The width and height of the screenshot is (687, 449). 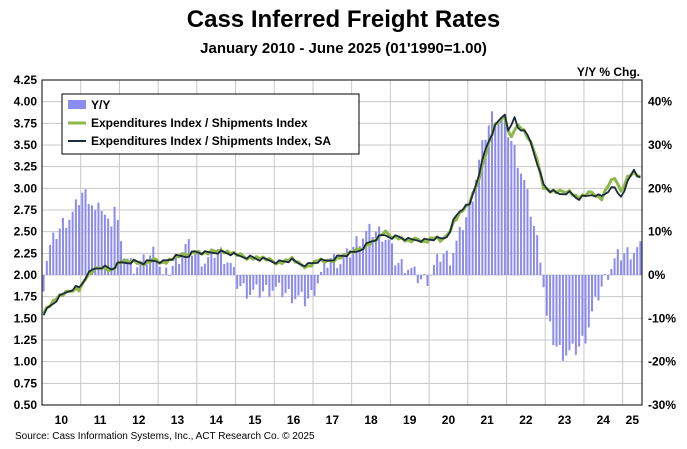 What do you see at coordinates (26, 405) in the screenshot?
I see `y-left-tick-label: 0.50` at bounding box center [26, 405].